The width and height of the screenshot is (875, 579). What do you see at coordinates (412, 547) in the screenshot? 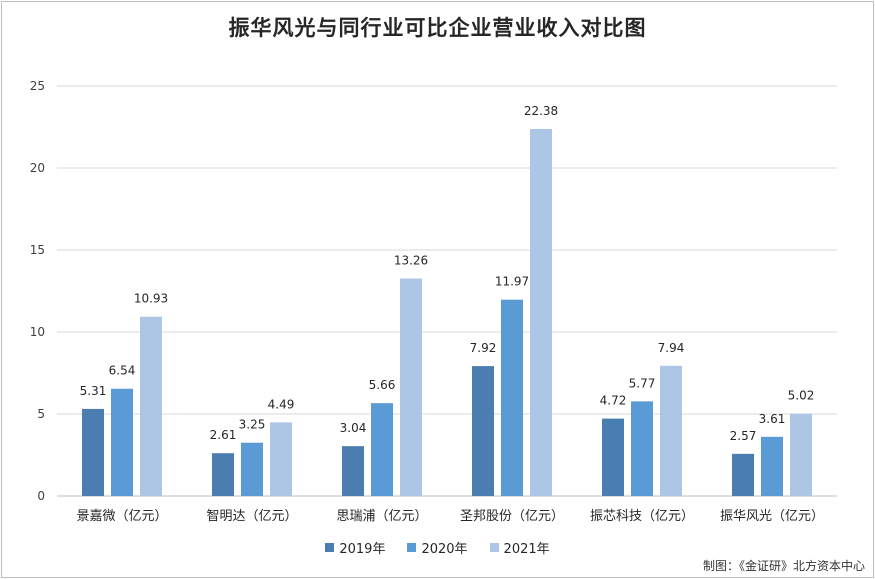
I see `legend-swatch-2020` at bounding box center [412, 547].